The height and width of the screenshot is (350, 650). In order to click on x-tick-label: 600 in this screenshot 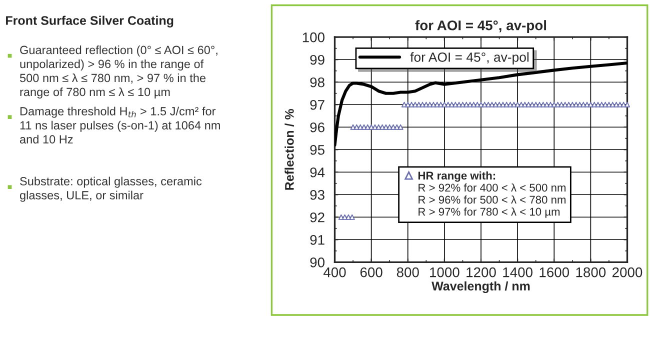, I will do `click(371, 272)`.